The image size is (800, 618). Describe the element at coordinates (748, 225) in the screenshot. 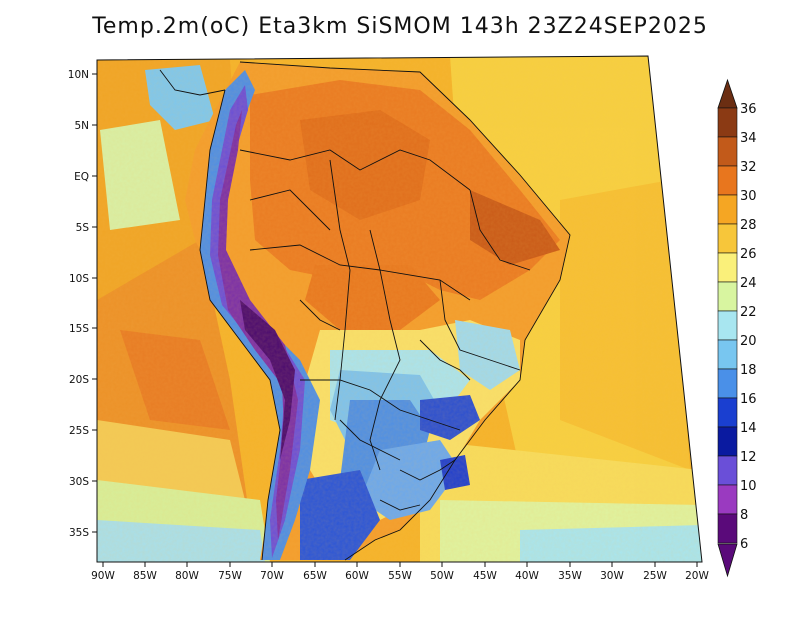

I see `colorbar-label: 28` at that location.